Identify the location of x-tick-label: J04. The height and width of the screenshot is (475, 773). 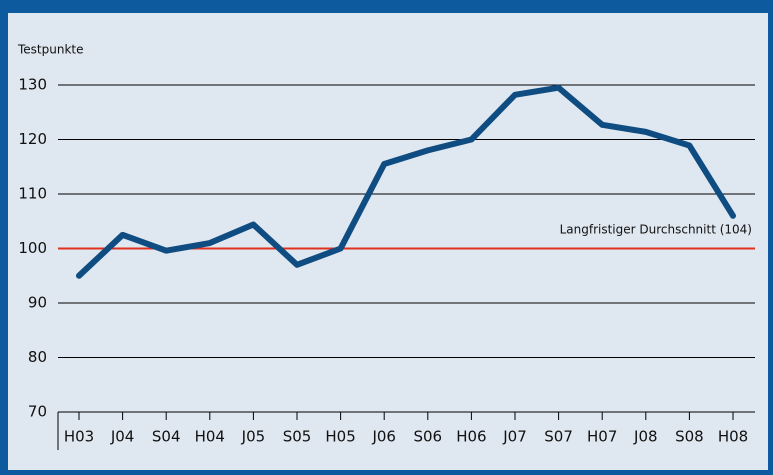
(122, 437).